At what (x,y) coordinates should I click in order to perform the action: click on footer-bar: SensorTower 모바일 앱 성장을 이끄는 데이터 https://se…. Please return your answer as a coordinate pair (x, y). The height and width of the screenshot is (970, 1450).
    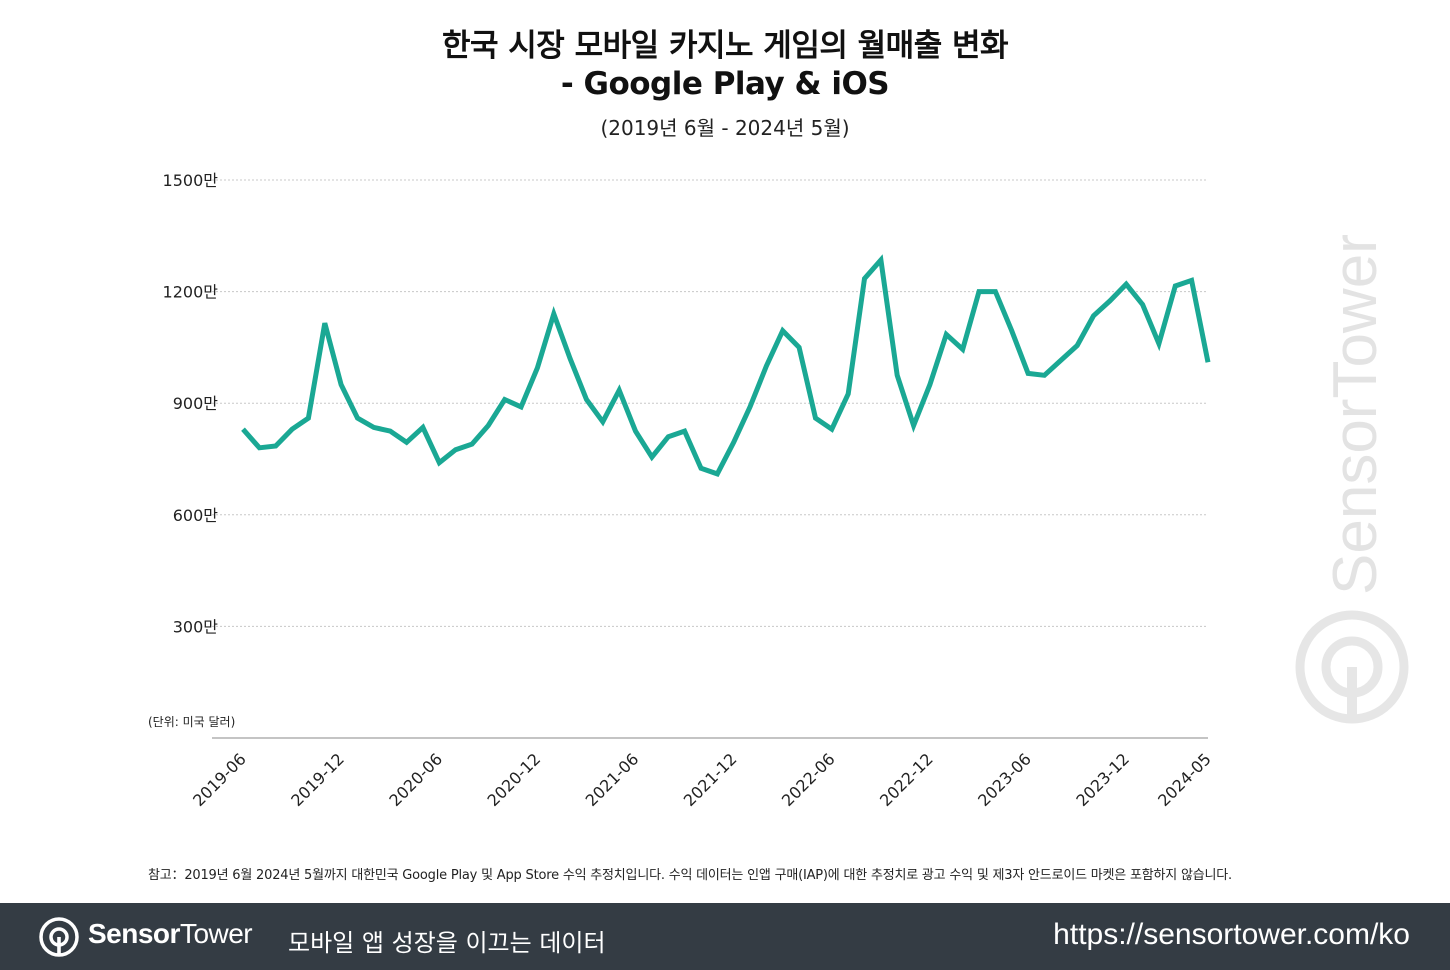
    Looking at the image, I should click on (725, 936).